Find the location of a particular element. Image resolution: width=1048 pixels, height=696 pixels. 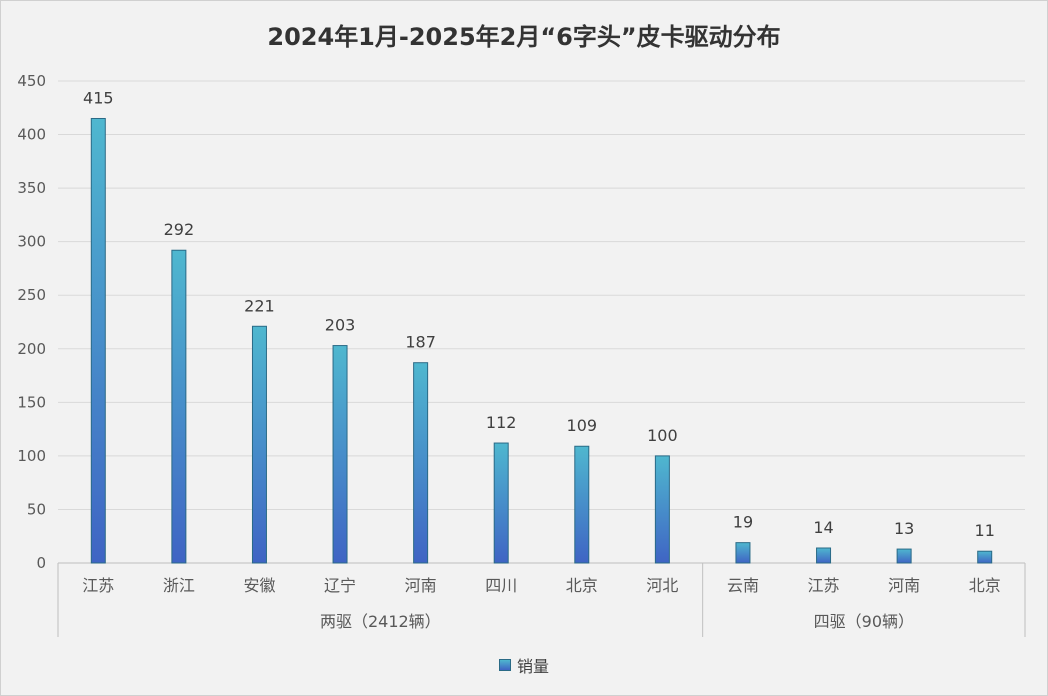

data-label: 415 is located at coordinates (98, 97).